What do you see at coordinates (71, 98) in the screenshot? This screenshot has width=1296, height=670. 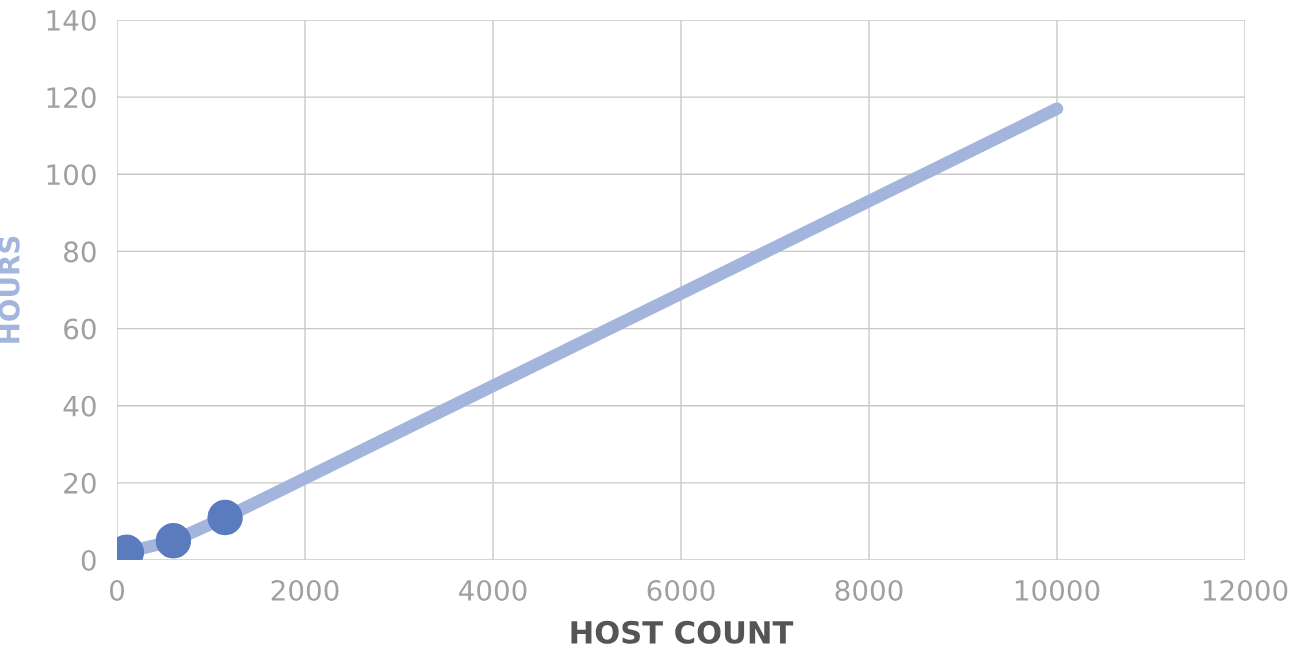 I see `y-tick-label: 120` at bounding box center [71, 98].